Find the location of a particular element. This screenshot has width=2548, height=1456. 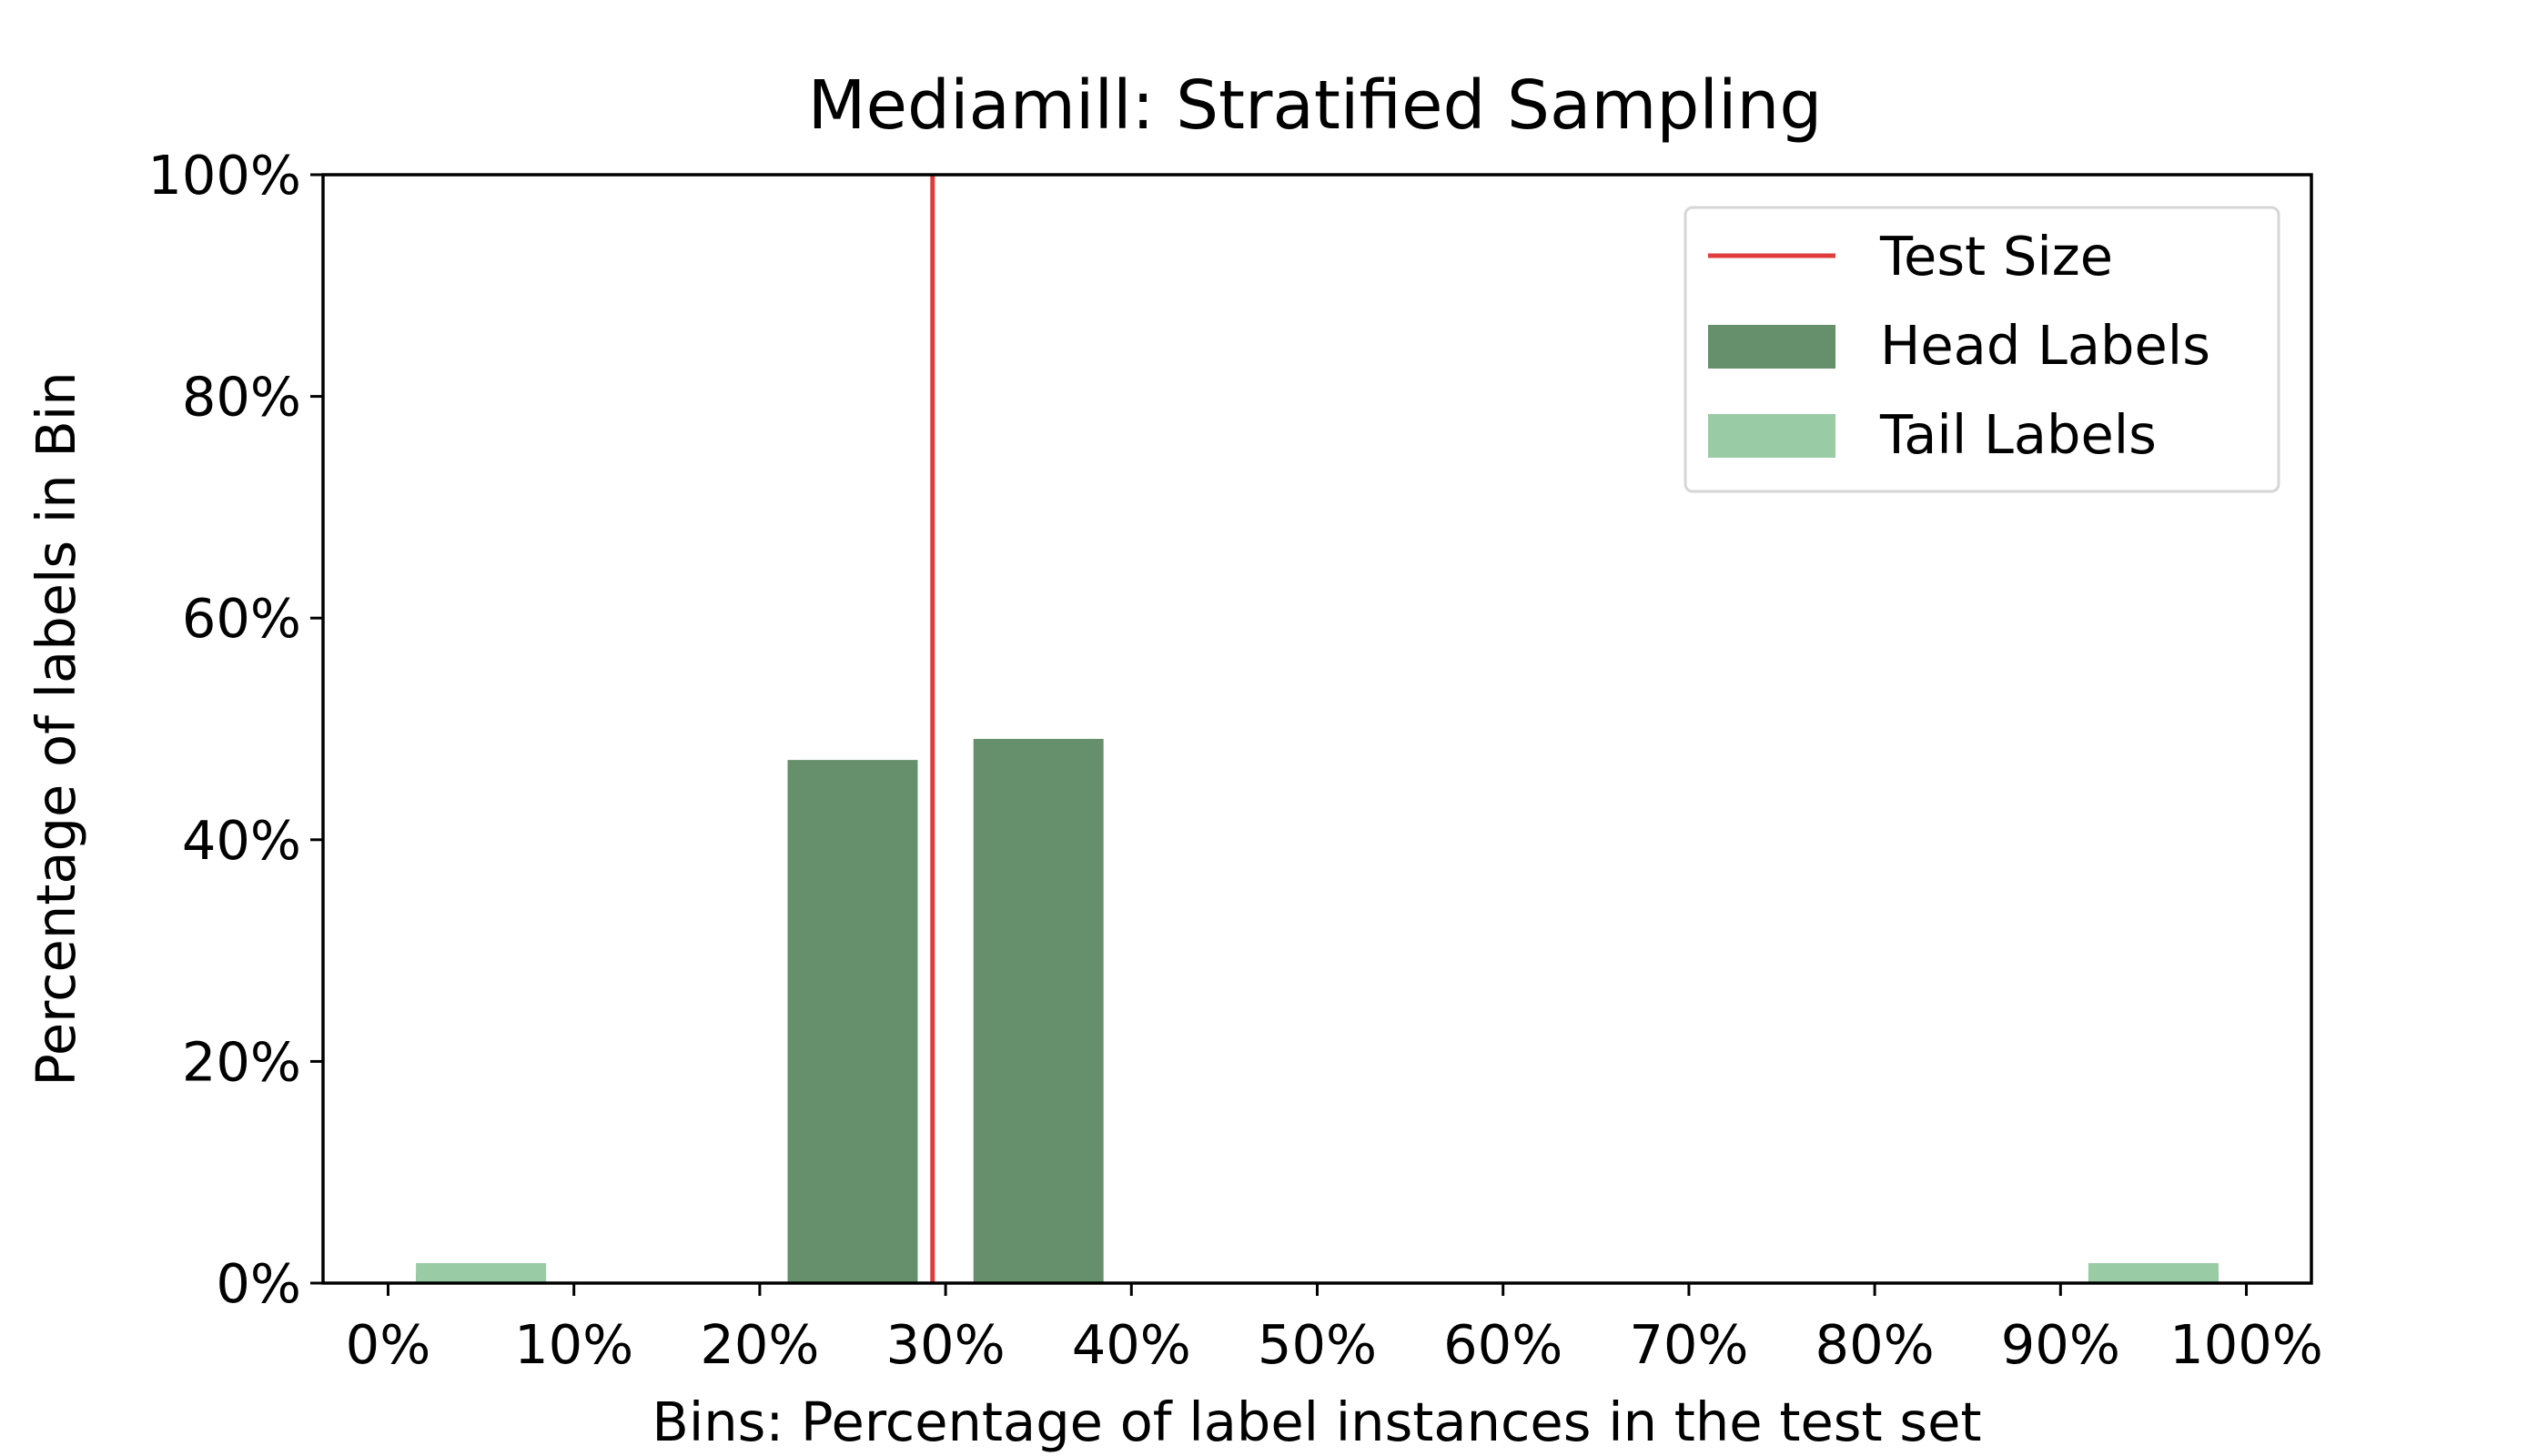

y-axis-label: Percentage of labels in Bin is located at coordinates (56, 729).